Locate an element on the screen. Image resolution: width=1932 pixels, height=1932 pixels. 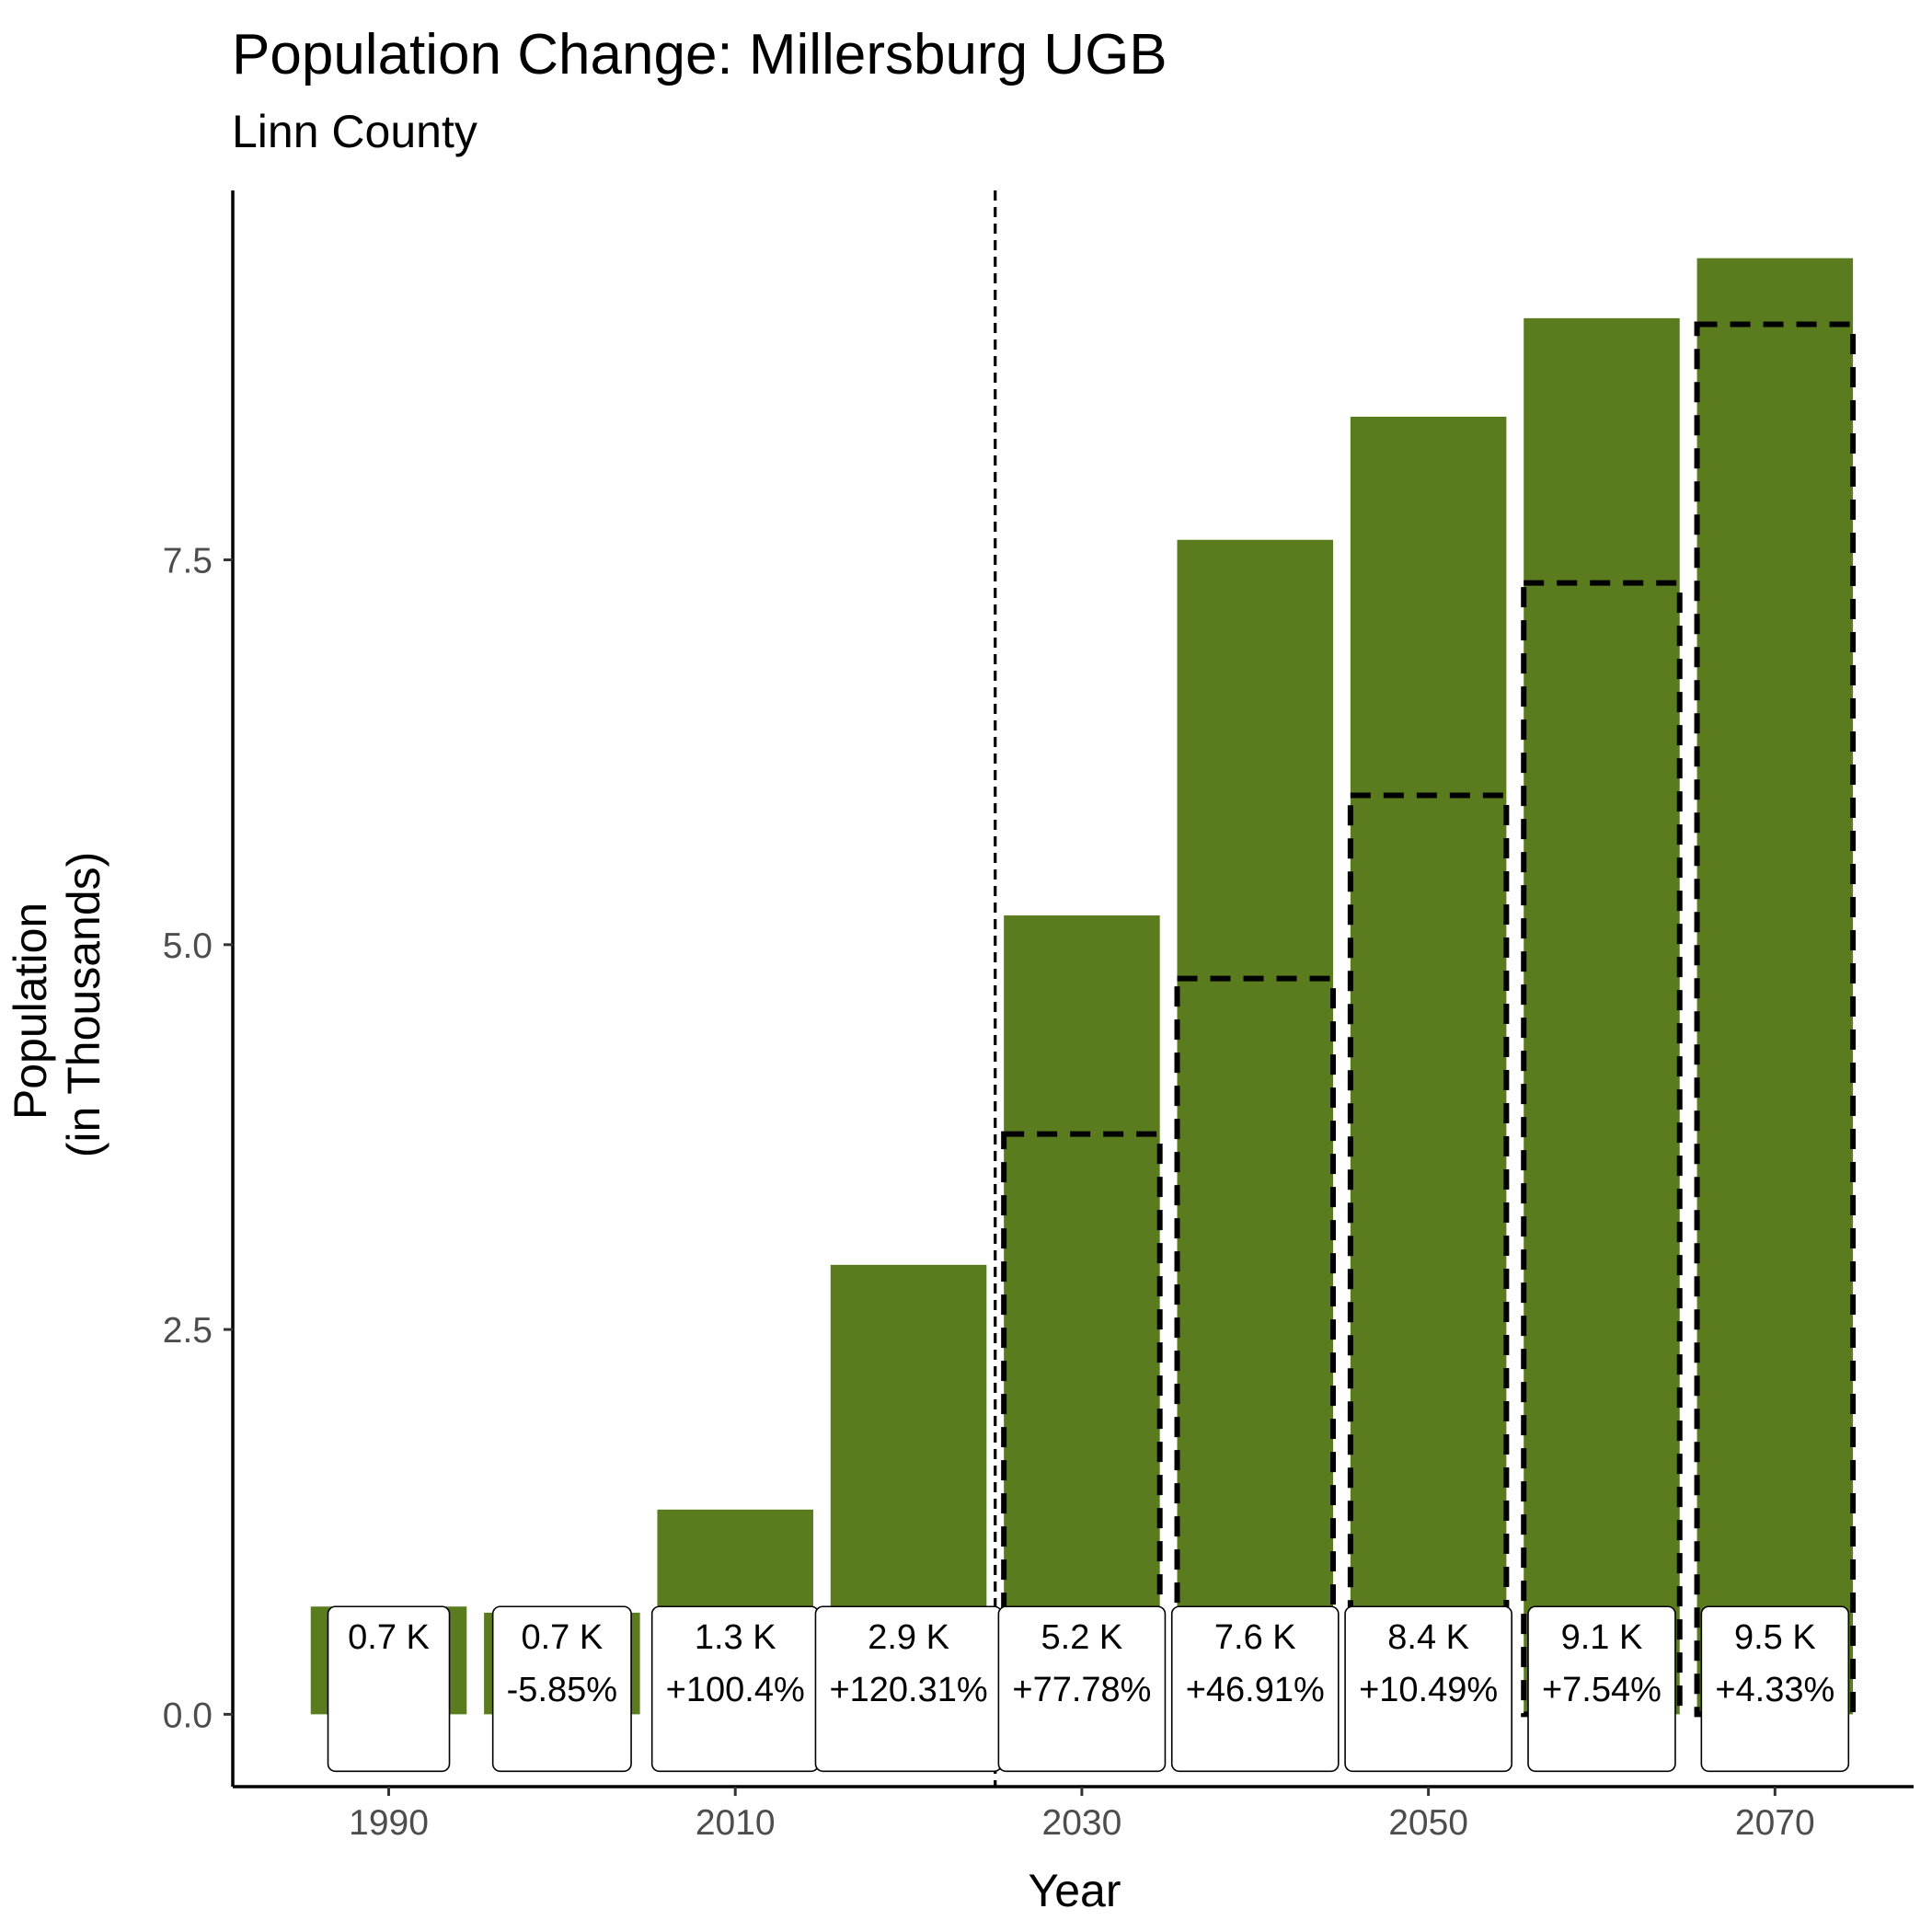
y-tick-label-2: 5.0 is located at coordinates (188, 946).